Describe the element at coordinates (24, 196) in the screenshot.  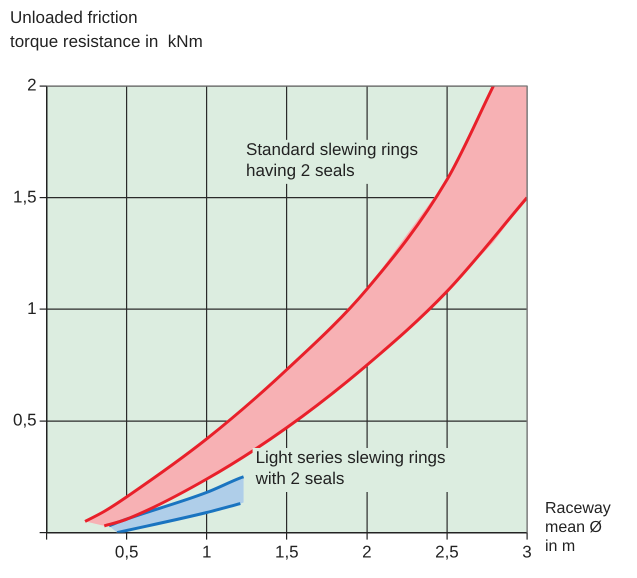
I see `y-tick-label: 1,5` at that location.